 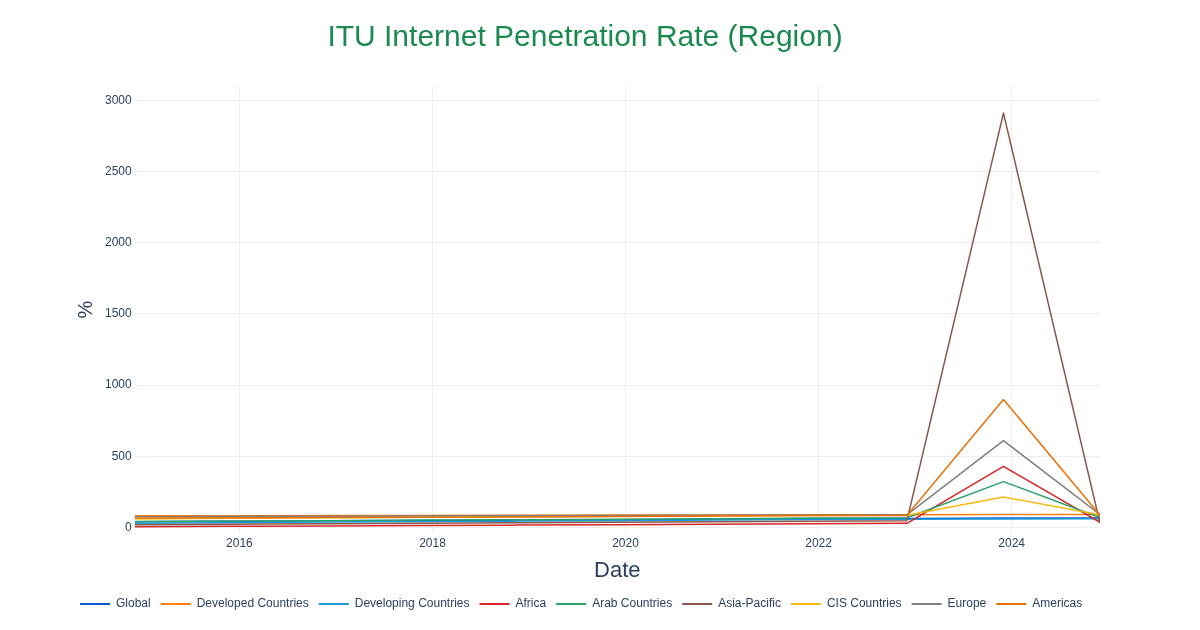 What do you see at coordinates (118, 384) in the screenshot?
I see `y-tick-label: 1000` at bounding box center [118, 384].